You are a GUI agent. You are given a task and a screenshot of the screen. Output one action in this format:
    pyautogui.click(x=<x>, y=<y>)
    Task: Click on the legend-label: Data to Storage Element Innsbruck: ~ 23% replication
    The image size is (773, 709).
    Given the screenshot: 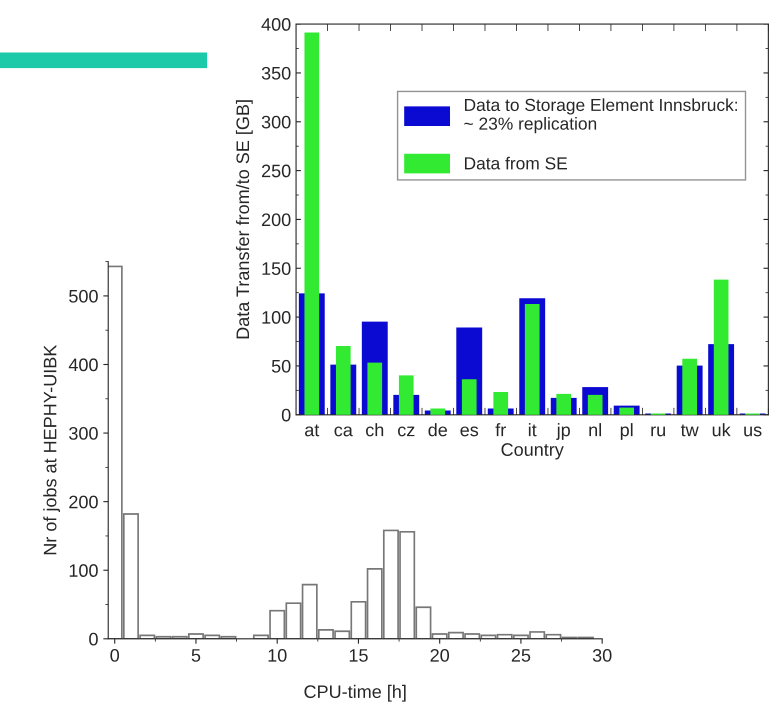 What is the action you would take?
    pyautogui.click(x=600, y=116)
    